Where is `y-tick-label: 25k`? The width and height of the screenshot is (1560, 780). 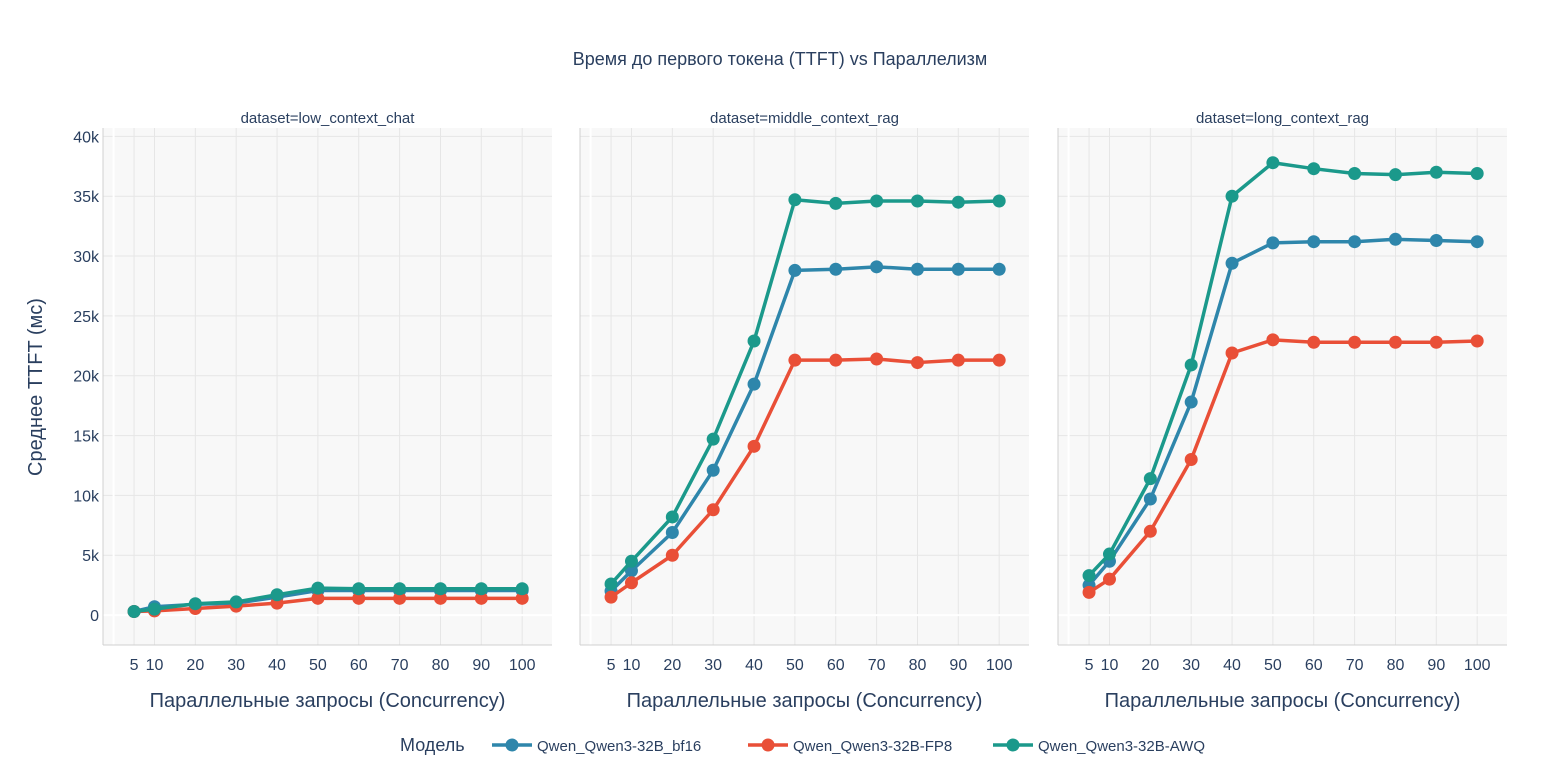
y-tick-label: 25k is located at coordinates (86, 317).